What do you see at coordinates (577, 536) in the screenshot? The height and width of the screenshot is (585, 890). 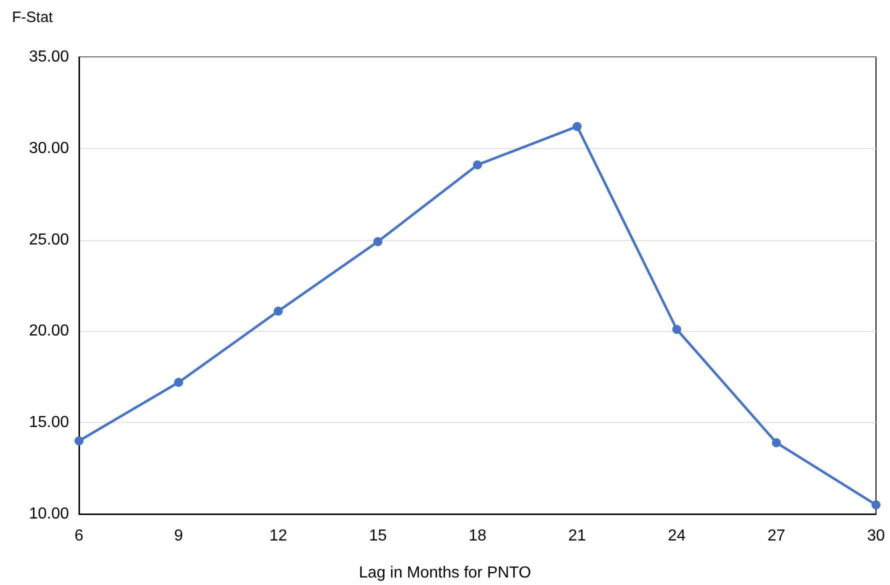 I see `x-tick-label: 21` at bounding box center [577, 536].